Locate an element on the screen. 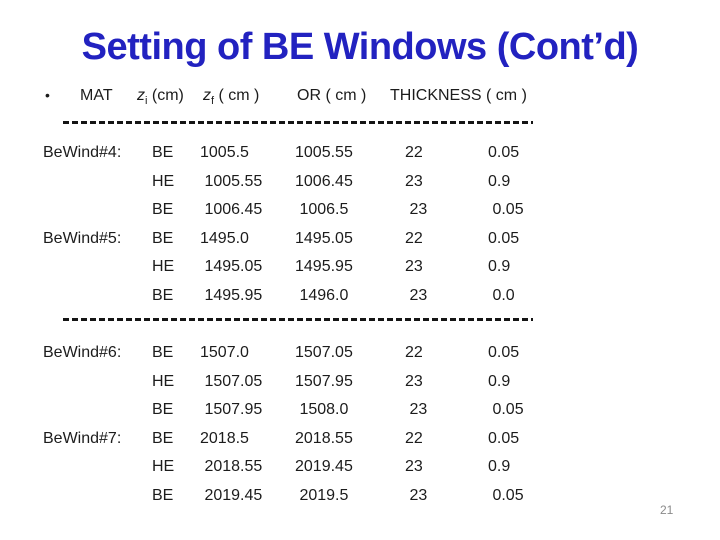  dashed-separator-middle is located at coordinates (298, 319).